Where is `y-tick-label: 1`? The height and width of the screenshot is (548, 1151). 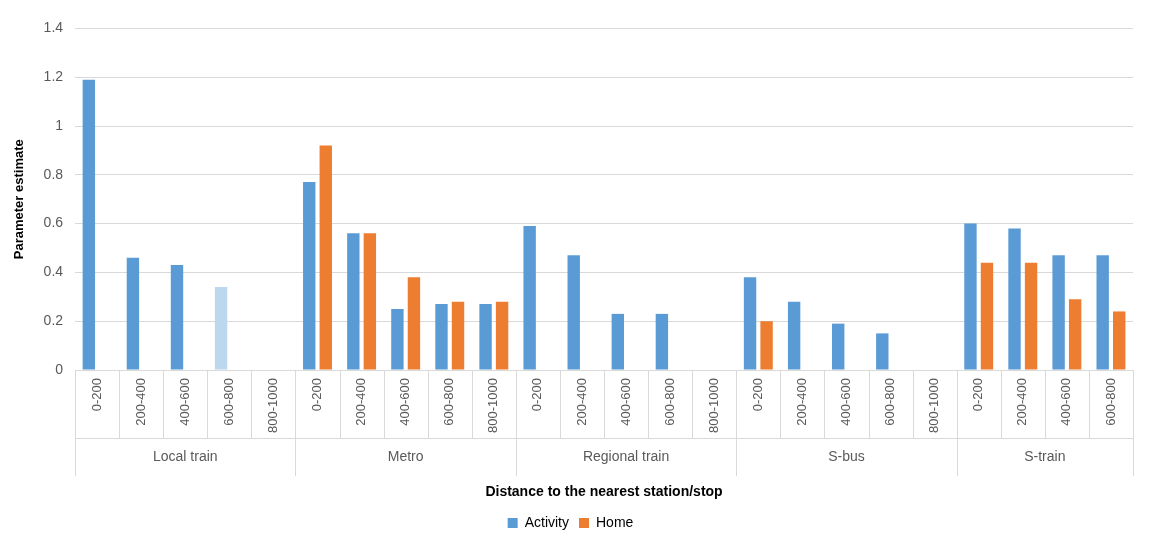 y-tick-label: 1 is located at coordinates (59, 124).